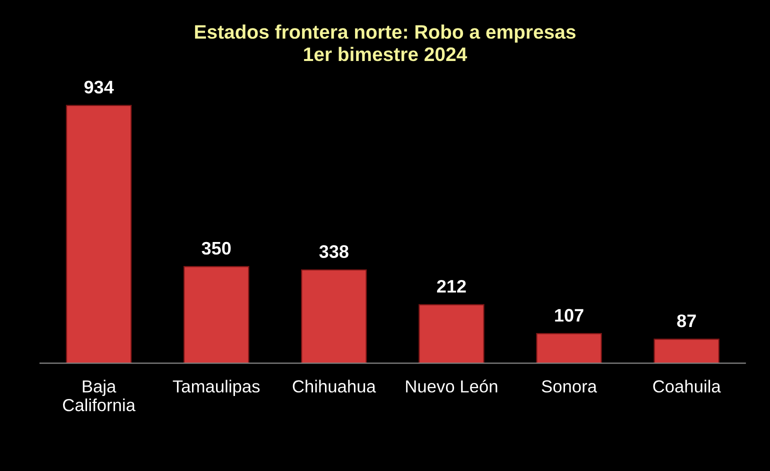 The image size is (770, 471). What do you see at coordinates (686, 321) in the screenshot?
I see `data-label: 87` at bounding box center [686, 321].